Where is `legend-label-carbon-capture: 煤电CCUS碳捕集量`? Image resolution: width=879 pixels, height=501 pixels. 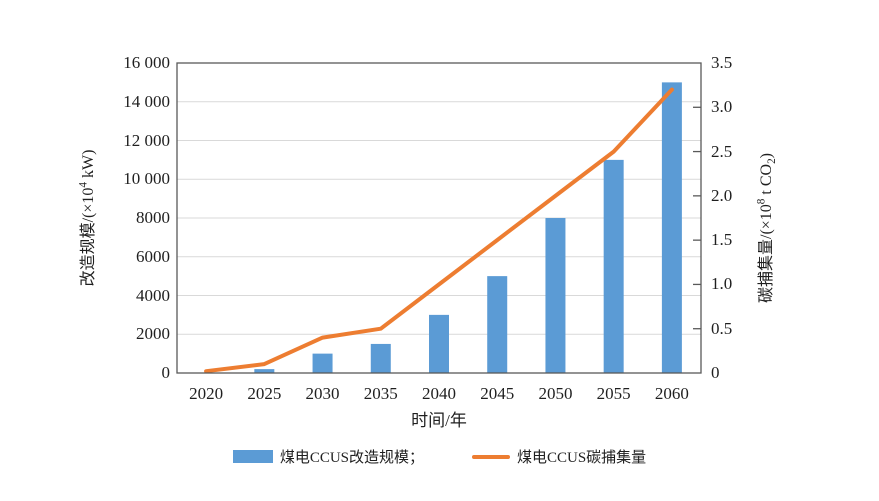
legend-label-carbon-capture: 煤电CCUS碳捕集量 is located at coordinates (582, 458).